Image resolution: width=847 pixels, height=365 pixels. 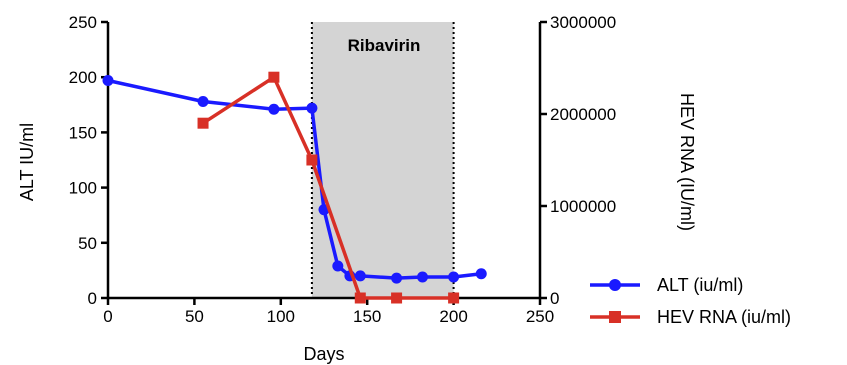 What do you see at coordinates (583, 22) in the screenshot?
I see `y-right-tick-label: 3000000` at bounding box center [583, 22].